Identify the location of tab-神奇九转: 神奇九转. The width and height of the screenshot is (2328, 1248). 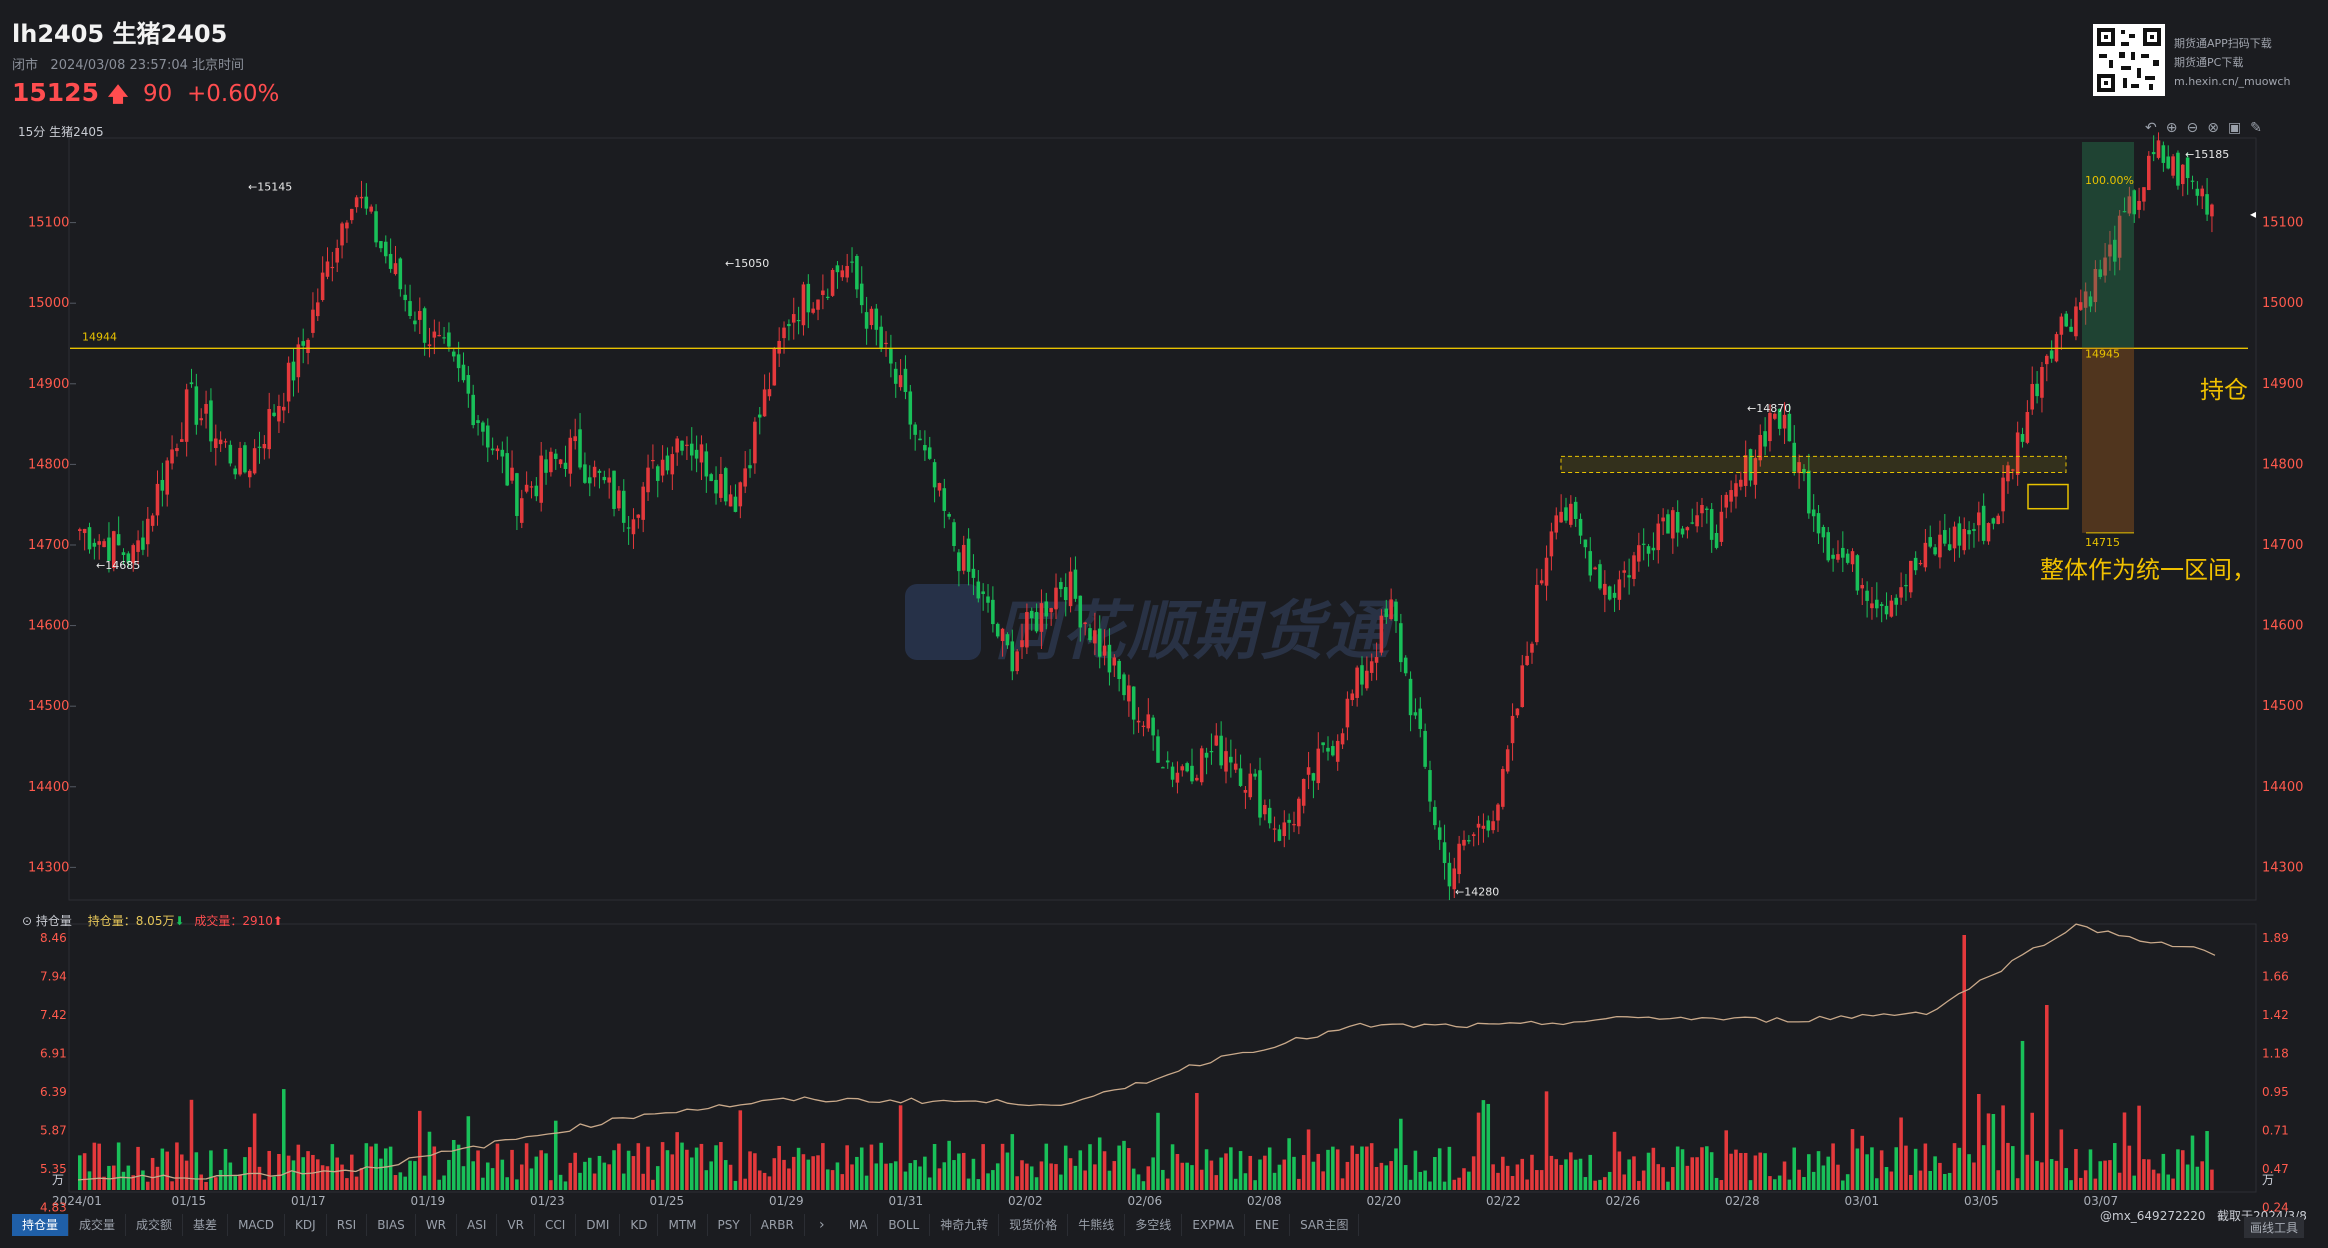
(965, 1225).